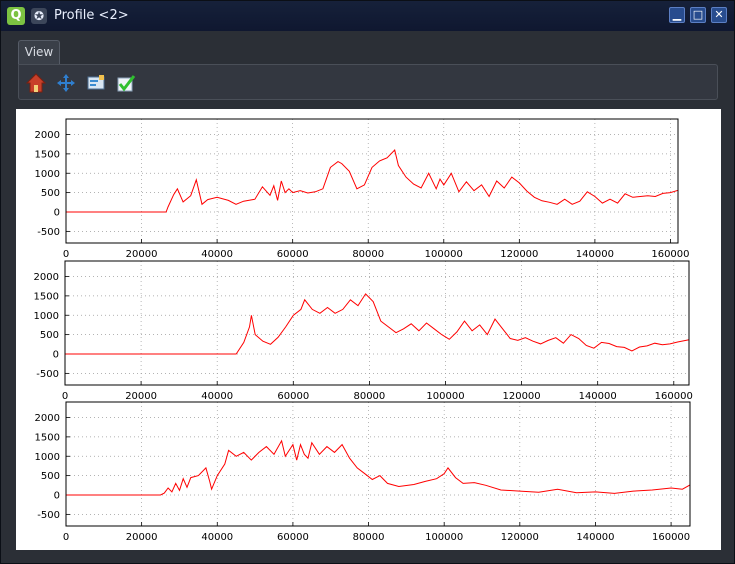 The width and height of the screenshot is (735, 564). I want to click on maximize-button: □, so click(698, 15).